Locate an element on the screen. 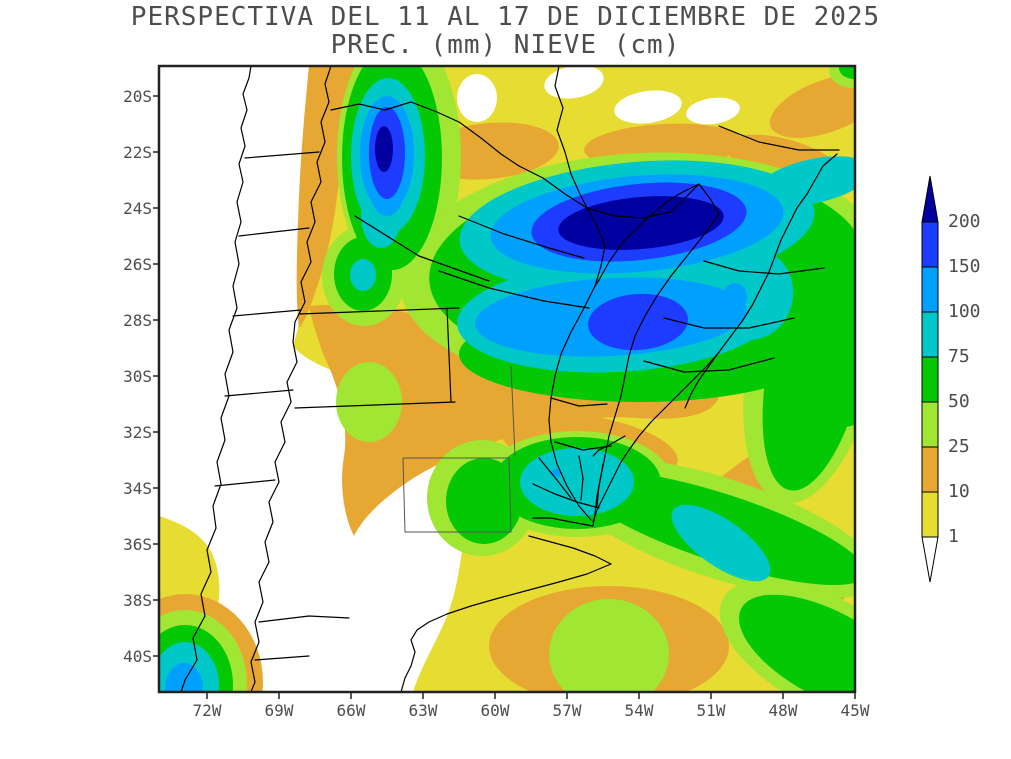  y-tick-label: 38S is located at coordinates (137, 600).